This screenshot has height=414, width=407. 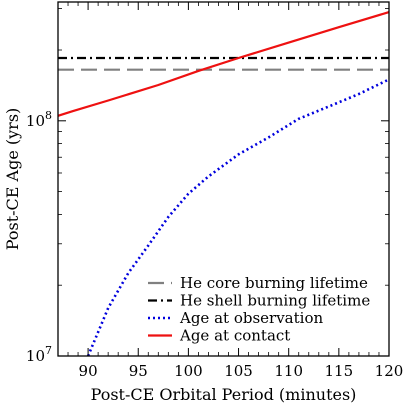 I want to click on x-tick-label: 95, so click(x=138, y=371).